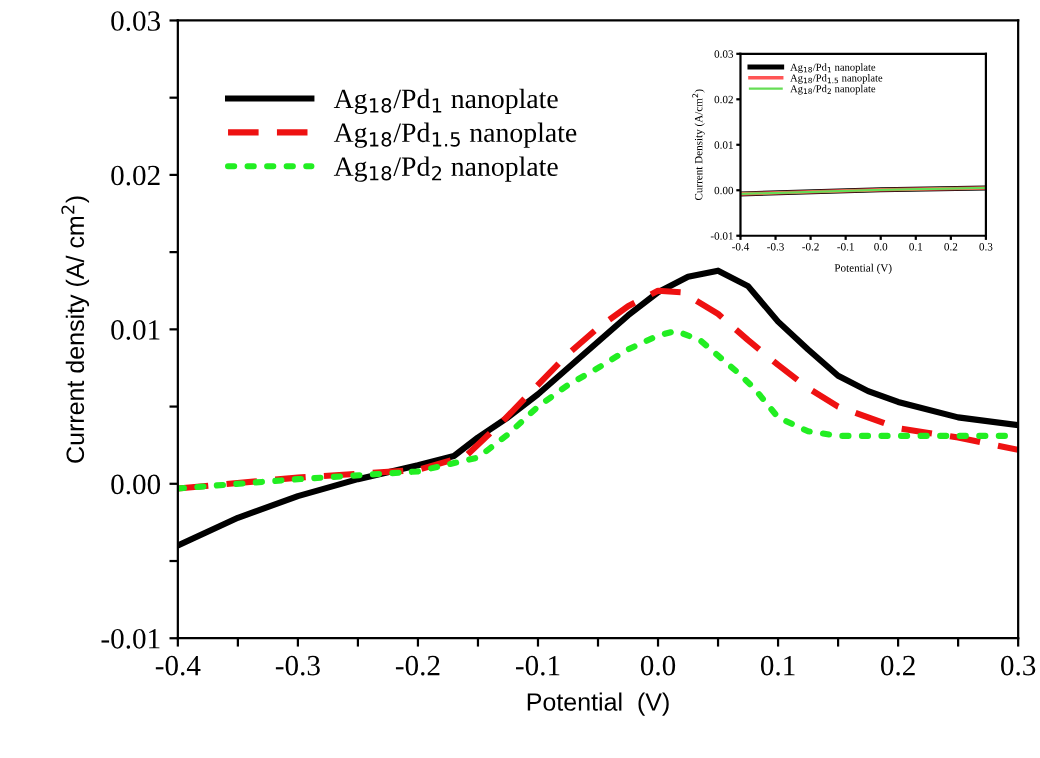  What do you see at coordinates (445, 101) in the screenshot?
I see `legend-label: Ag$_{18}$/Pd$_{1}$ nanoplate` at bounding box center [445, 101].